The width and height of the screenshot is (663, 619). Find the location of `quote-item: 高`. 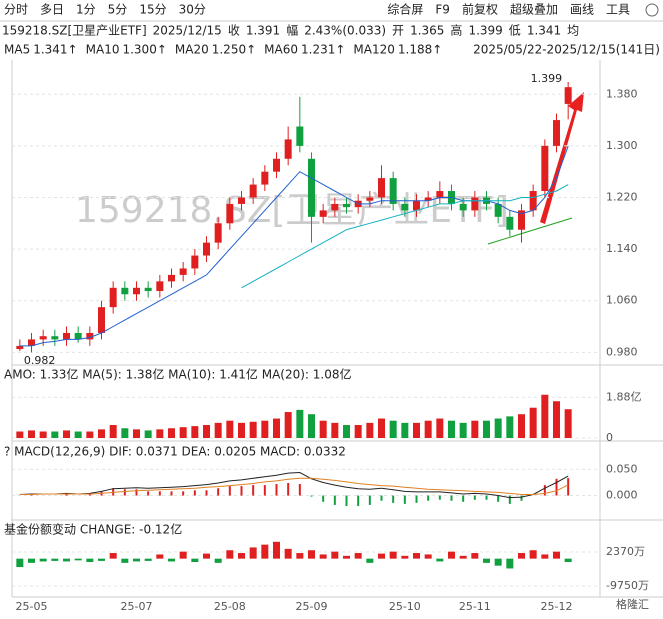

quote-item: 高 is located at coordinates (456, 30).